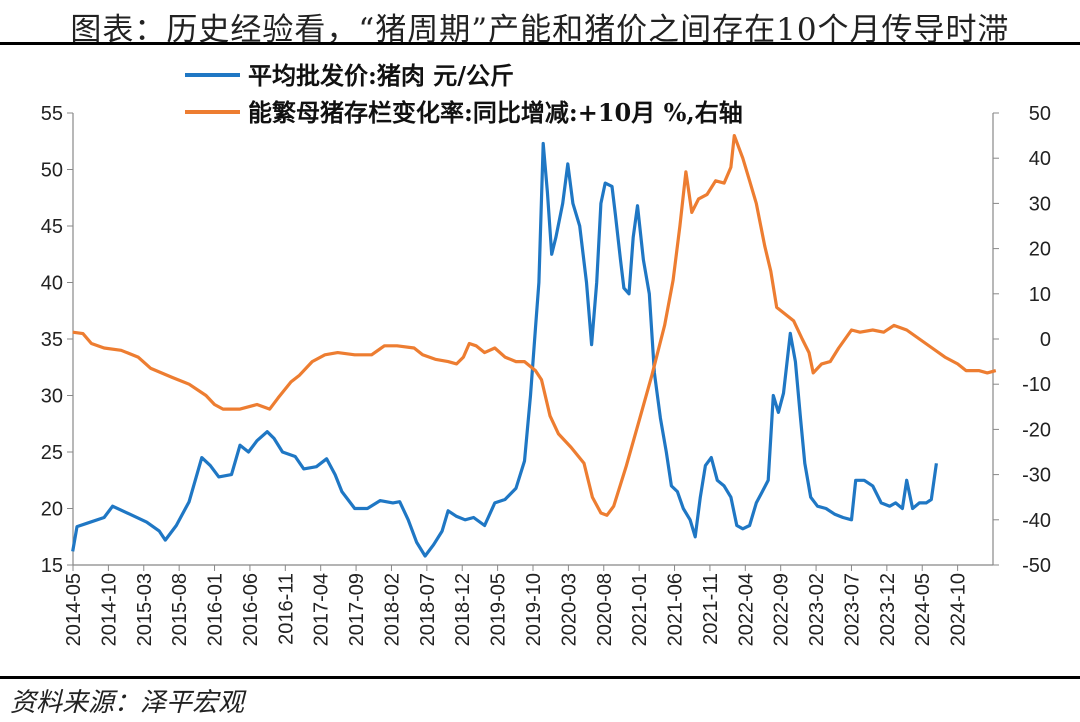 The height and width of the screenshot is (722, 1080). I want to click on left-tick-label: 45, so click(52, 227).